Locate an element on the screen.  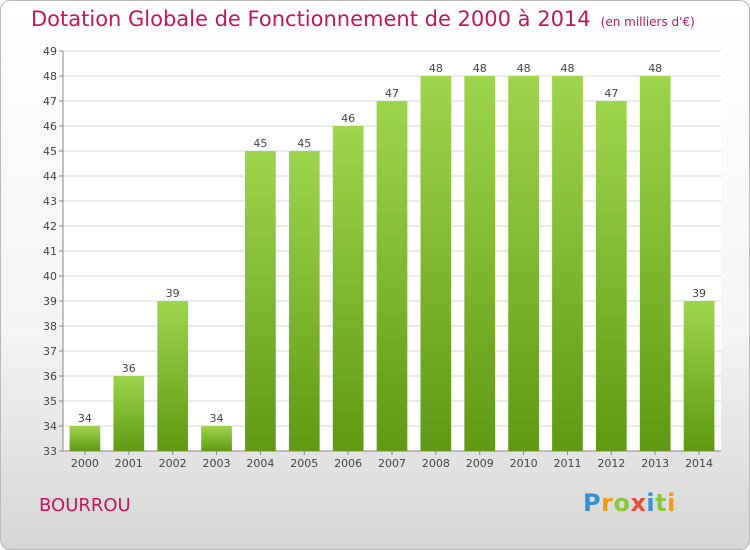
x-tick-label: 2001 is located at coordinates (129, 463).